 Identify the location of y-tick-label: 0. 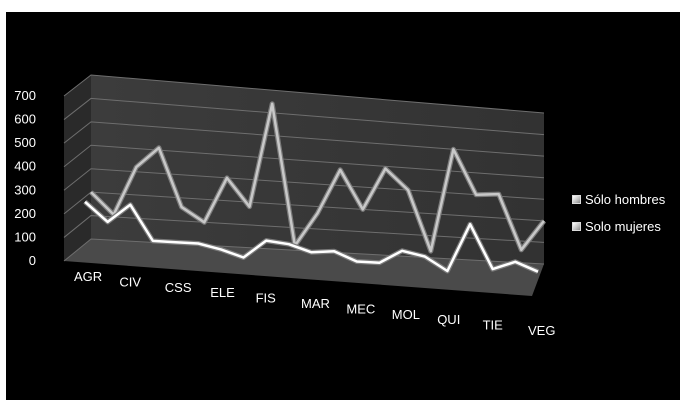
(32, 260).